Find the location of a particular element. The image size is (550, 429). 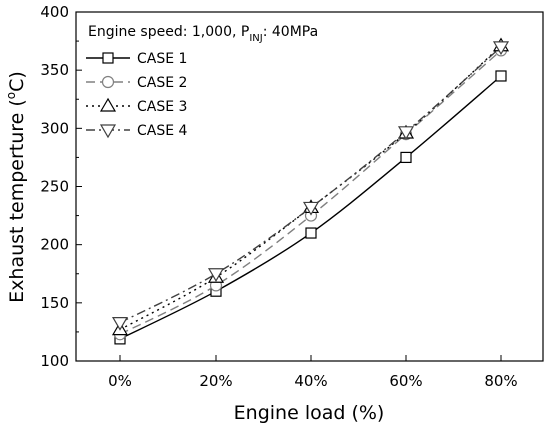

y-axis-title: Exhaust temperture (oC) is located at coordinates (16, 187).